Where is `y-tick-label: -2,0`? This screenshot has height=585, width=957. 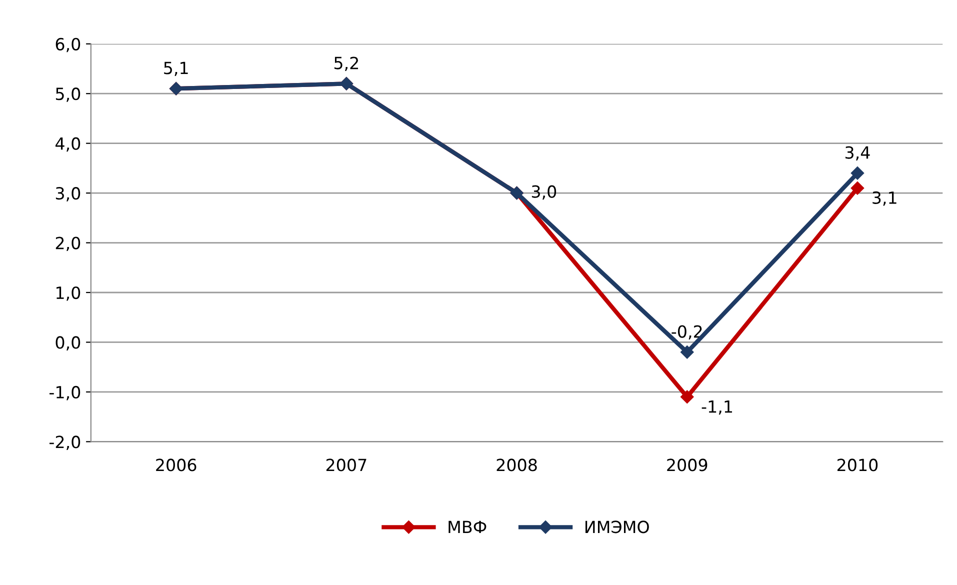
y-tick-label: -2,0 is located at coordinates (64, 443).